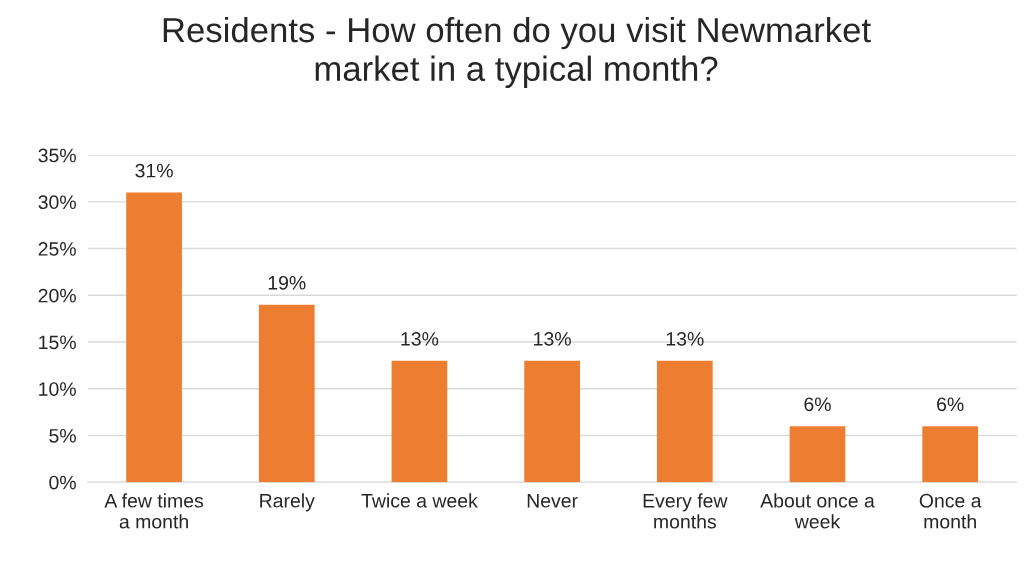 The image size is (1032, 564). I want to click on y-tick-label: 10%, so click(57, 389).